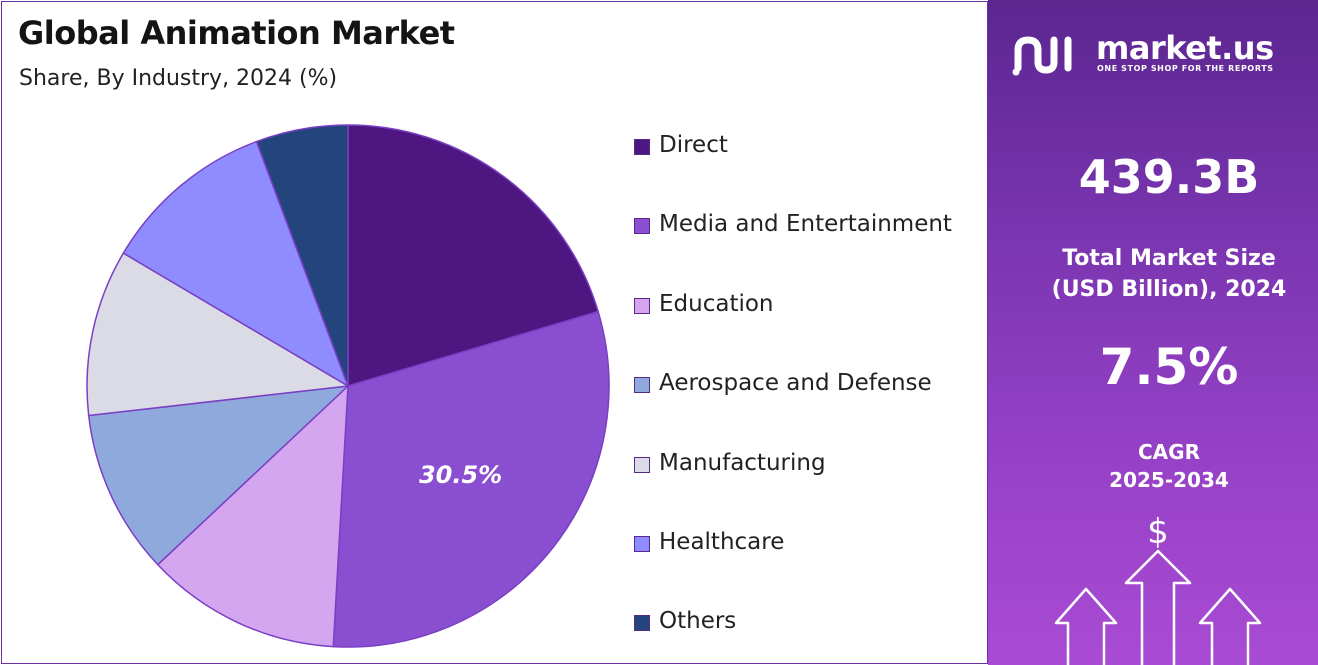 The width and height of the screenshot is (1318, 665). What do you see at coordinates (217, 334) in the screenshot?
I see `pie-slice-manufacturing` at bounding box center [217, 334].